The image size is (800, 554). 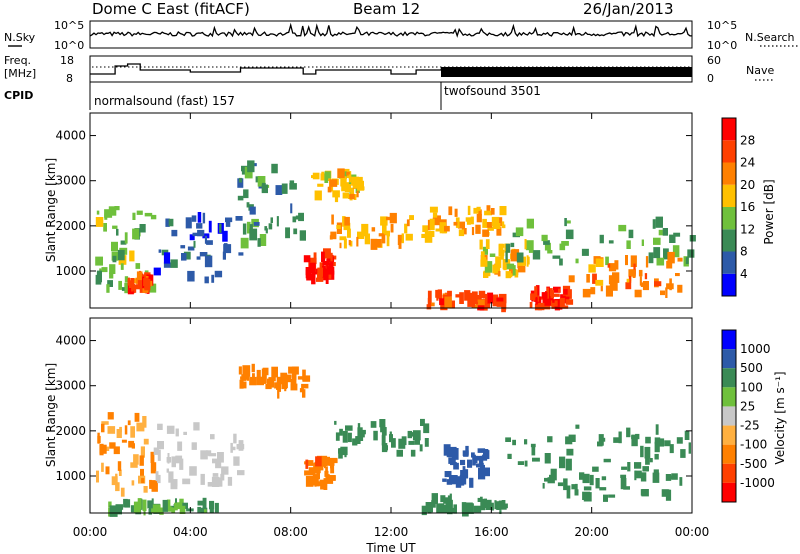 What do you see at coordinates (70, 271) in the screenshot?
I see `y-tick-label: 1000` at bounding box center [70, 271].